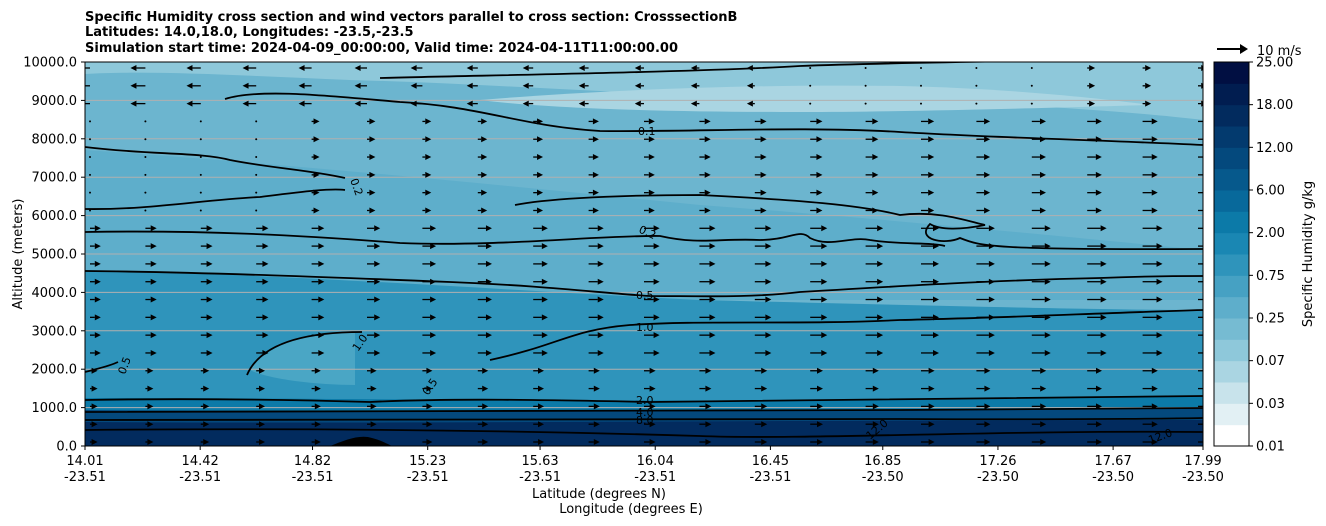 The image size is (1326, 526). What do you see at coordinates (1270, 233) in the screenshot?
I see `colorbar-tick-label: 2.00` at bounding box center [1270, 233].